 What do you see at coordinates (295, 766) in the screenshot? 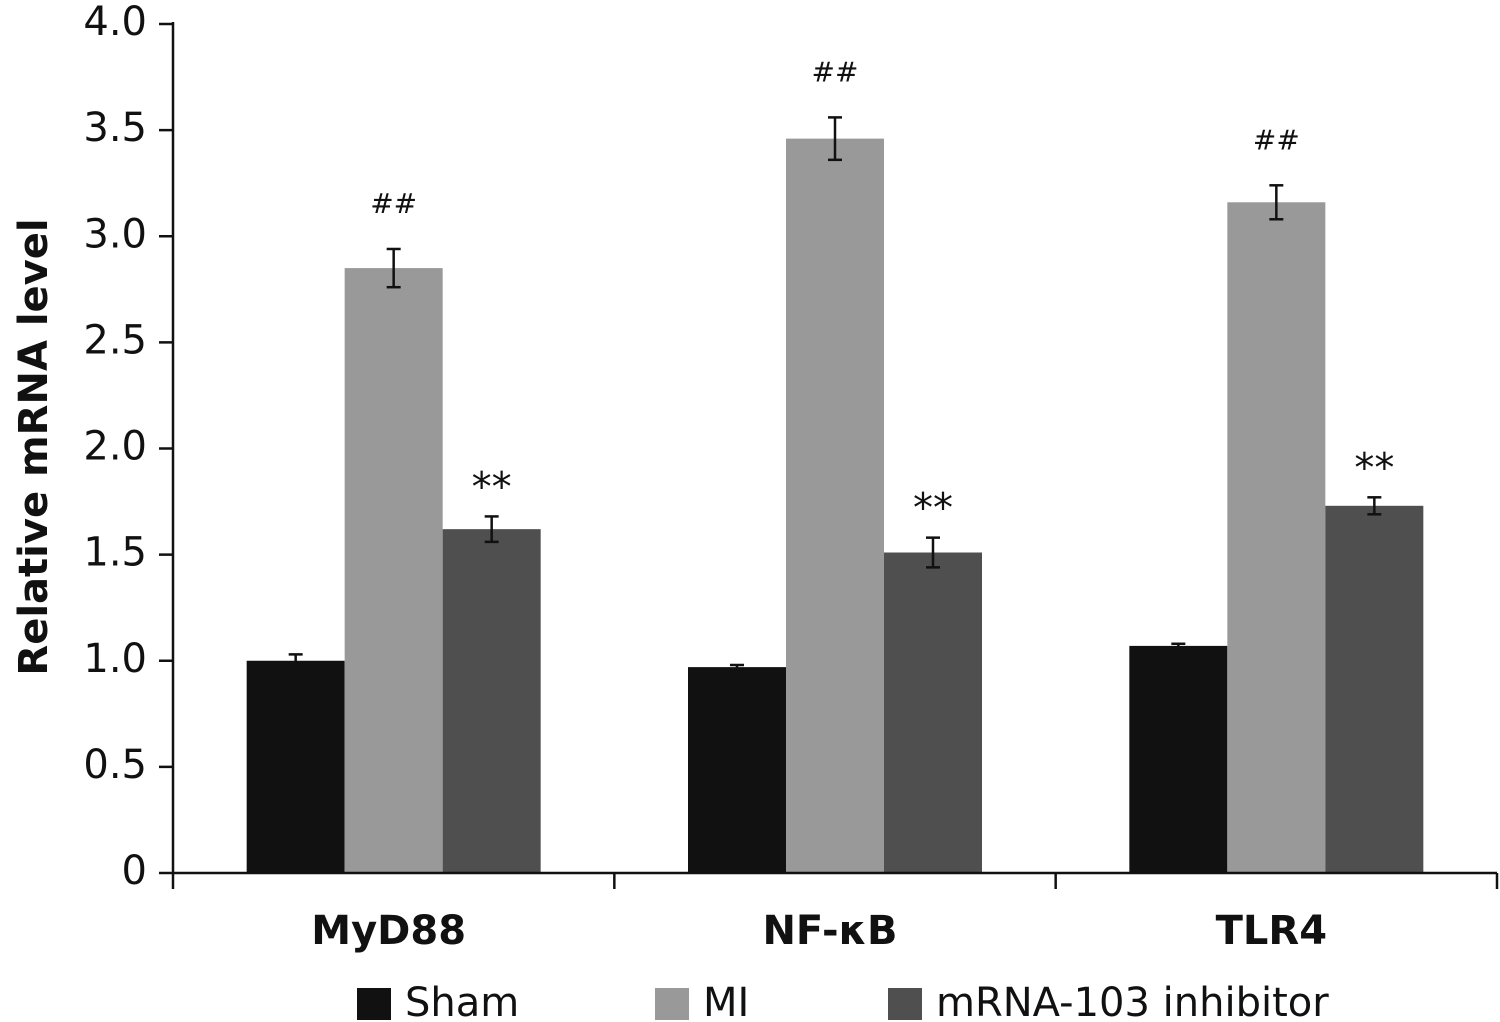
I see `bar-myd88-sham` at bounding box center [295, 766].